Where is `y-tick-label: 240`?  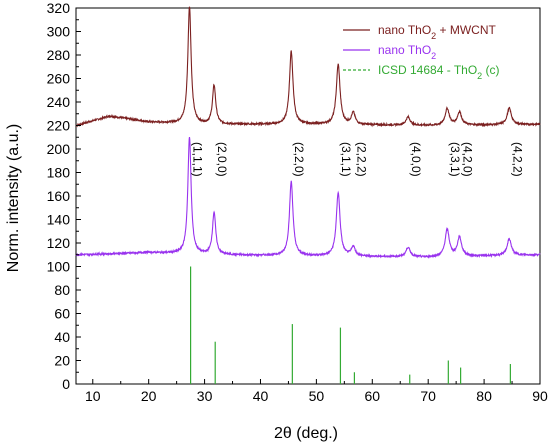
y-tick-label: 240 is located at coordinates (59, 102).